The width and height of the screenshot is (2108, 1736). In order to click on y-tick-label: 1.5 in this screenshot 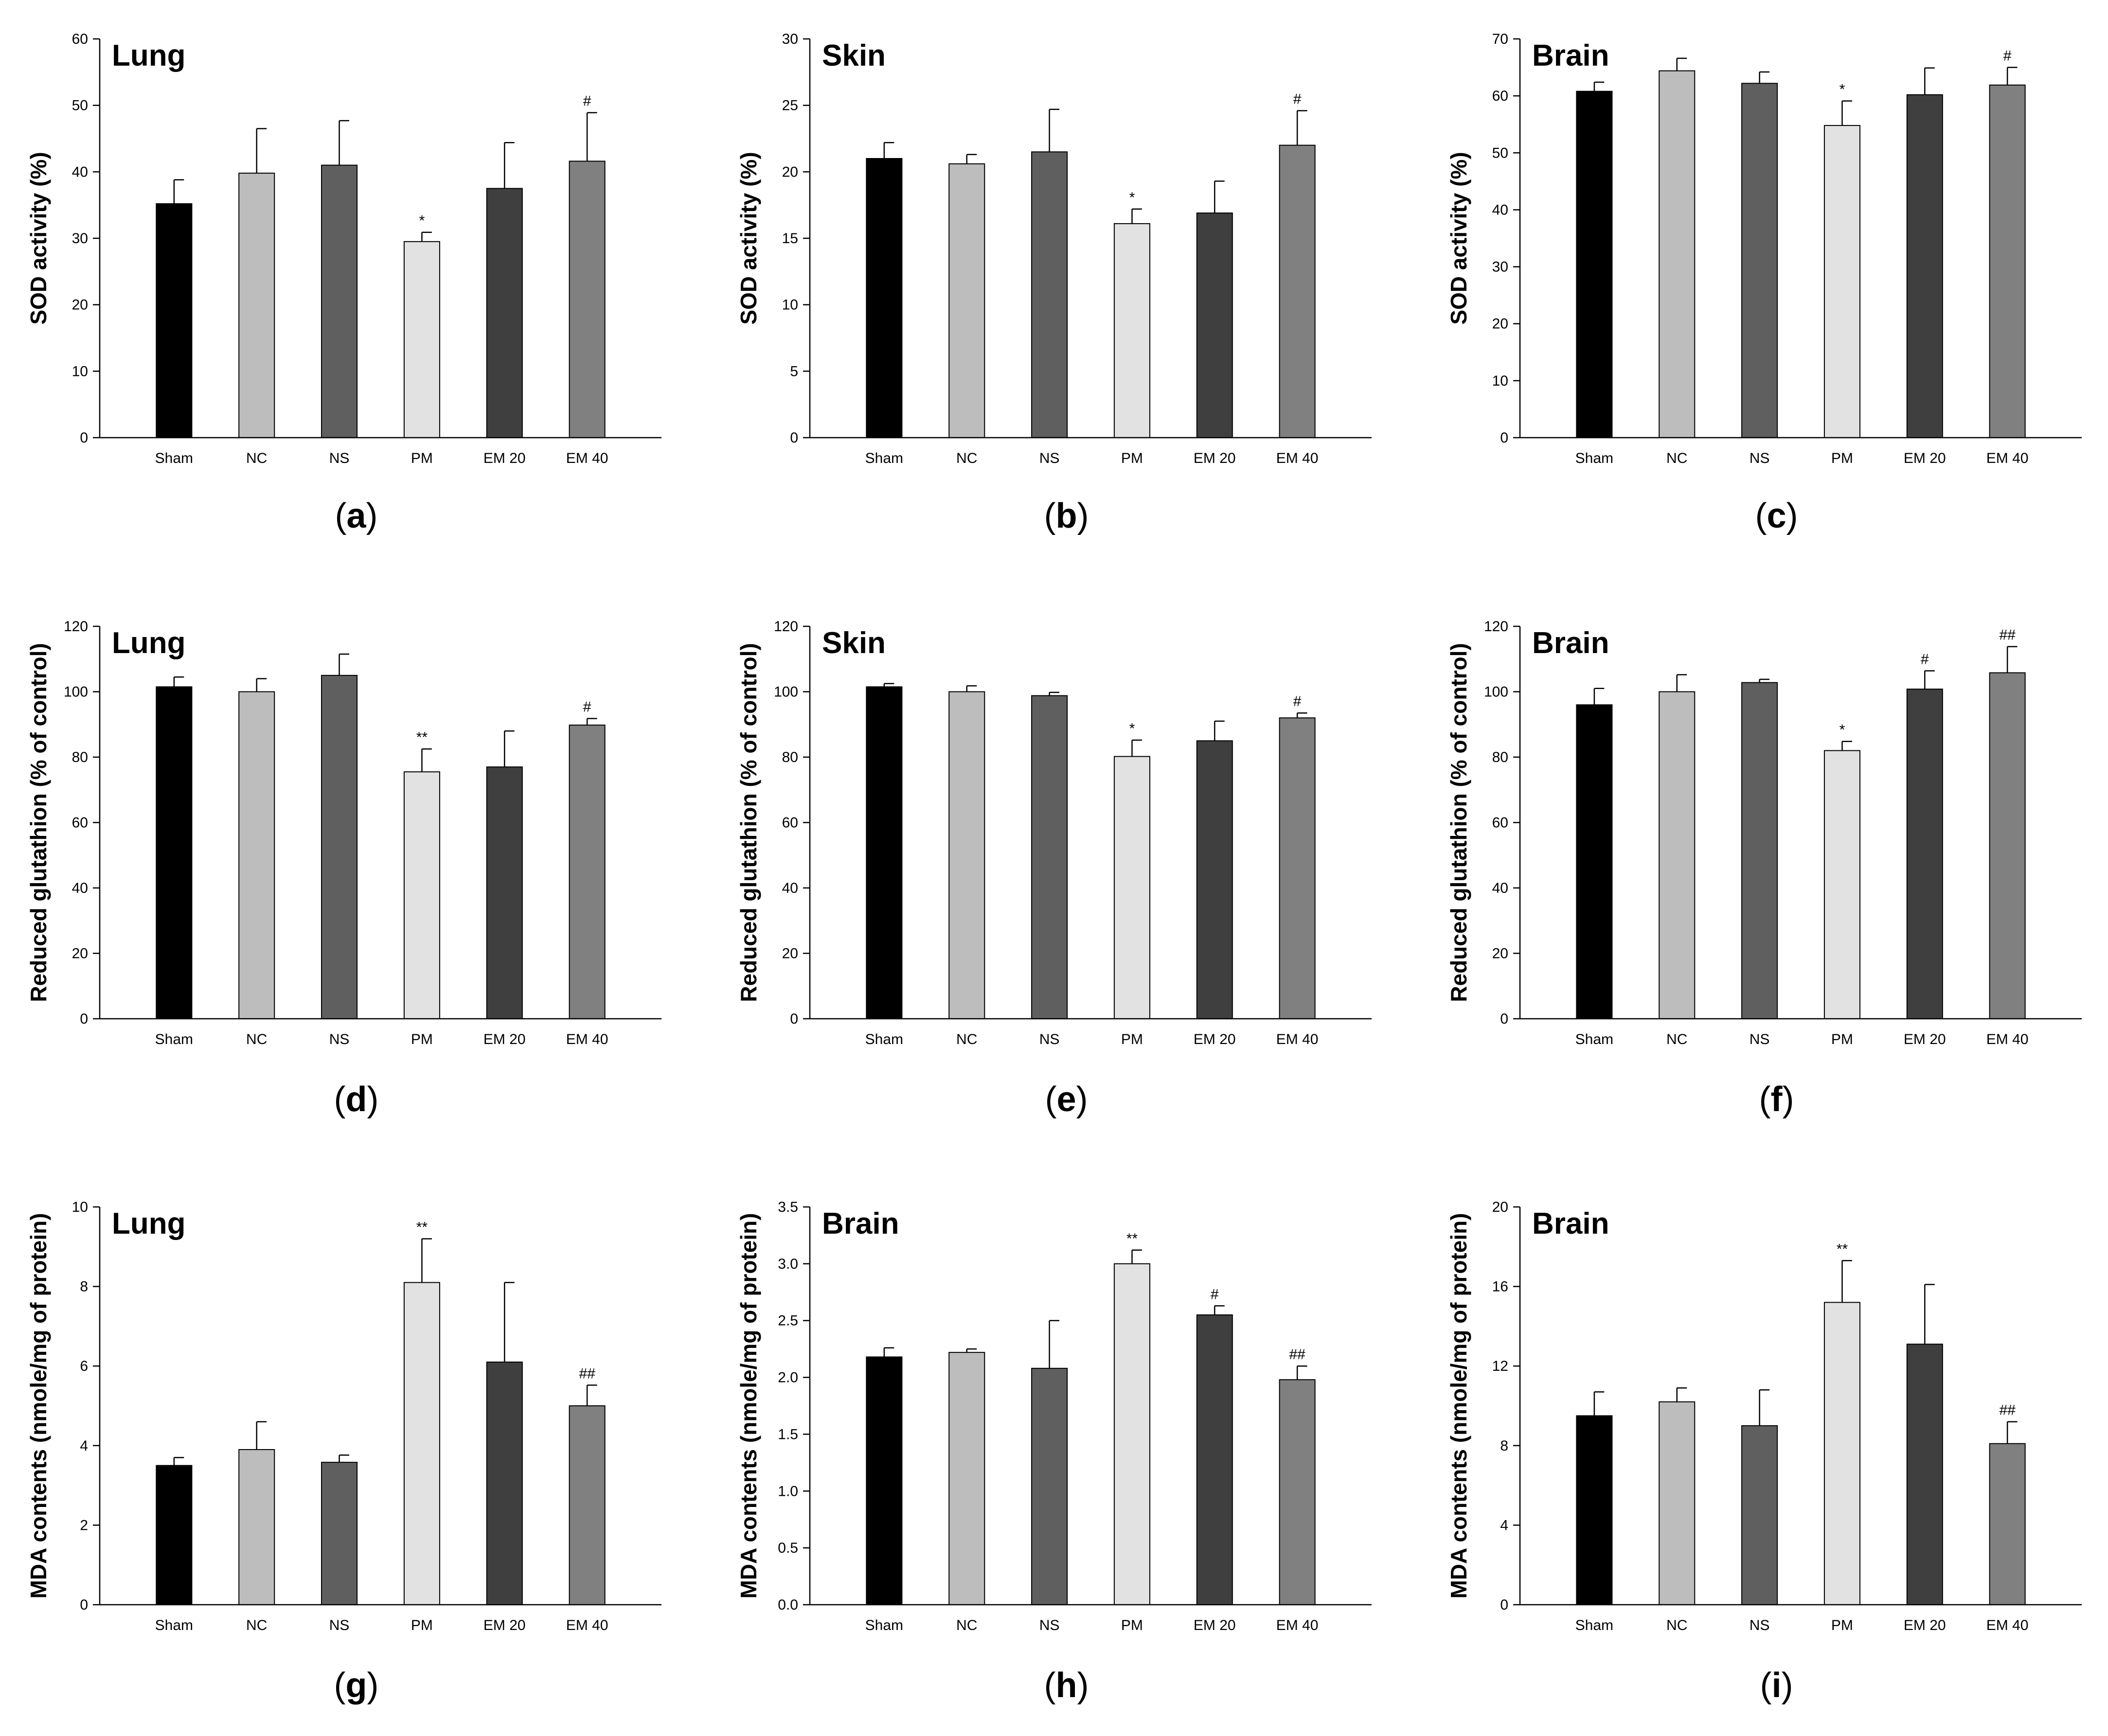, I will do `click(788, 1434)`.